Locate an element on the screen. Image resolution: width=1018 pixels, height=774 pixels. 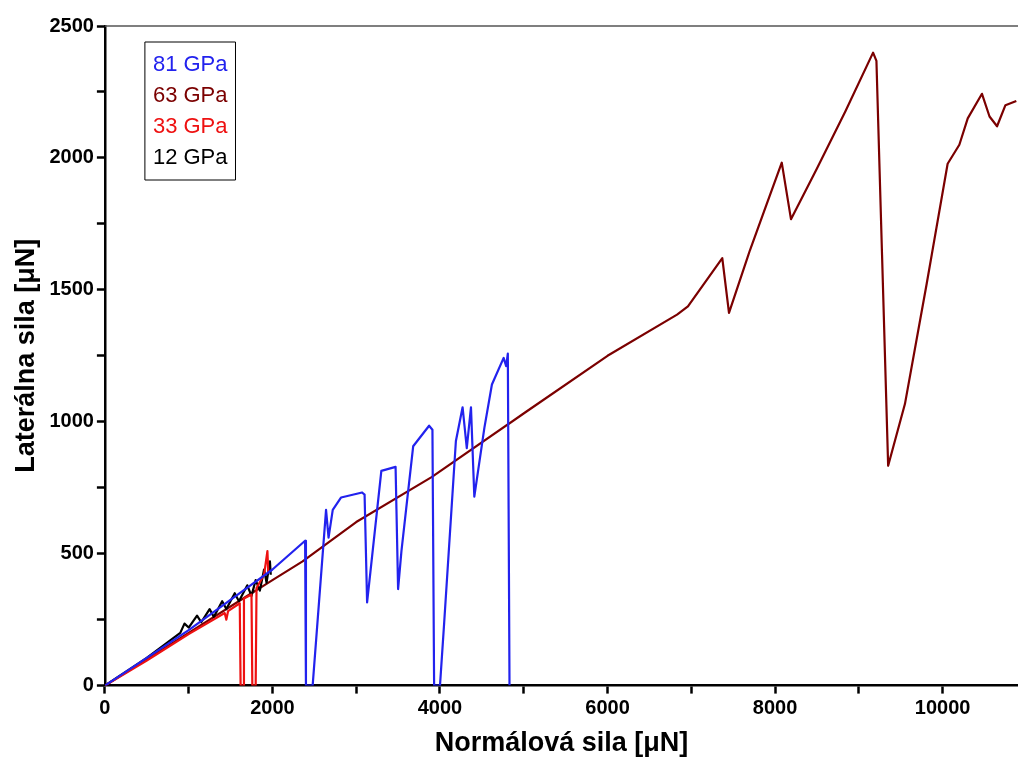
text: 12 GPa is located at coordinates (190, 156).